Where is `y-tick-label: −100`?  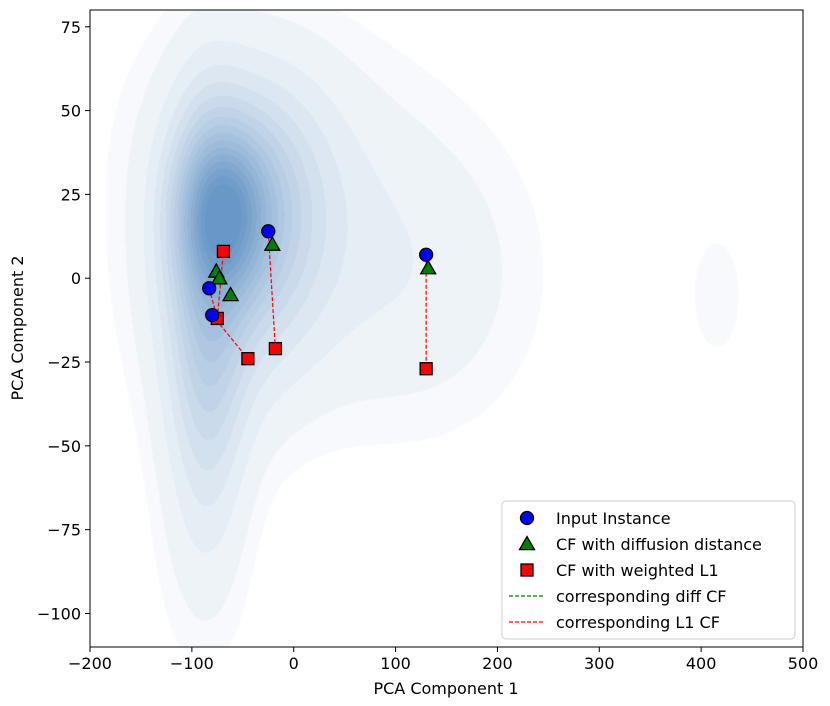 y-tick-label: −100 is located at coordinates (59, 613).